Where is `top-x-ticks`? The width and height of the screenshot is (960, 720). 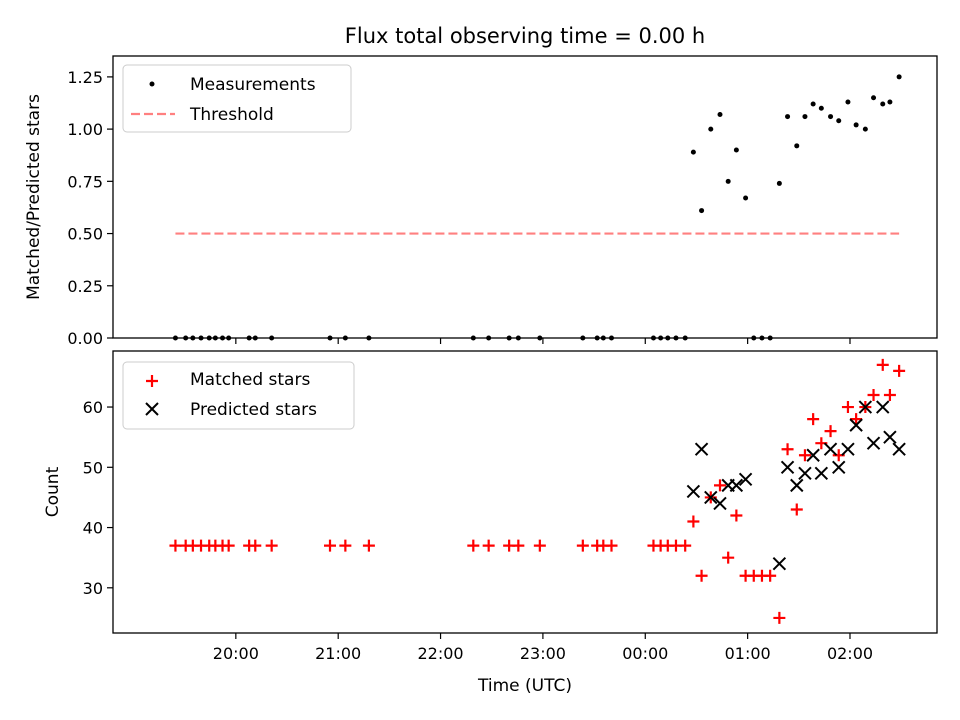
top-x-ticks is located at coordinates (543, 341).